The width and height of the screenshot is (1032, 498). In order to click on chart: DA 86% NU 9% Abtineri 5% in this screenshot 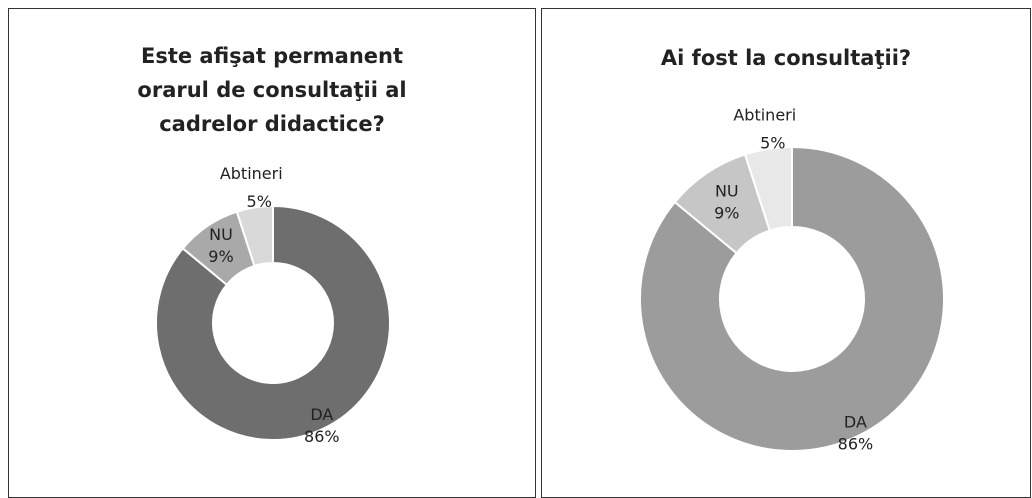, I will do `click(273, 305)`.